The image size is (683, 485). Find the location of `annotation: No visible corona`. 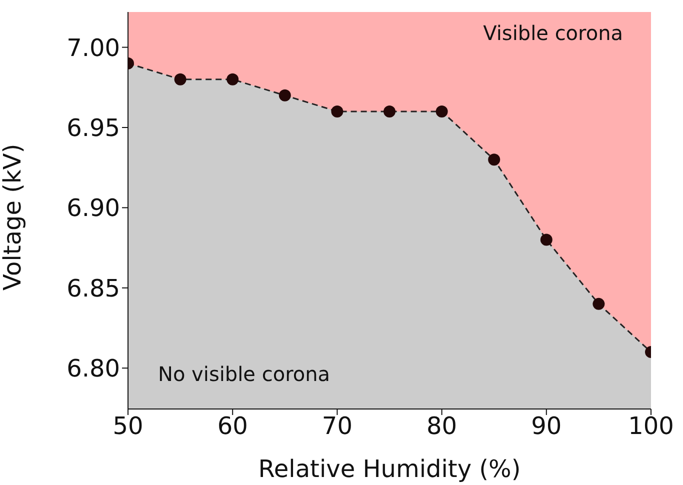

annotation: No visible corona is located at coordinates (244, 374).